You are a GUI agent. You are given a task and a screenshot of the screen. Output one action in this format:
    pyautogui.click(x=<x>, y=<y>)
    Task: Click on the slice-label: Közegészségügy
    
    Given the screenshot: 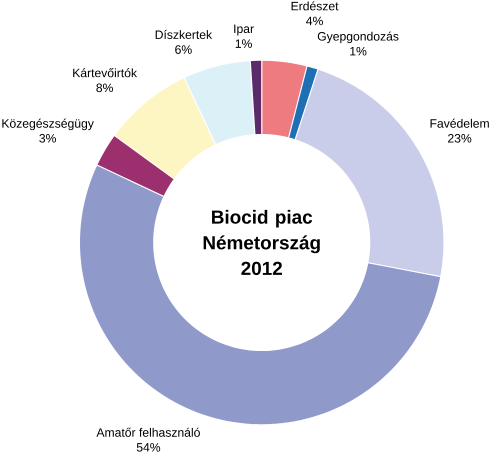 What is the action you would take?
    pyautogui.click(x=48, y=124)
    